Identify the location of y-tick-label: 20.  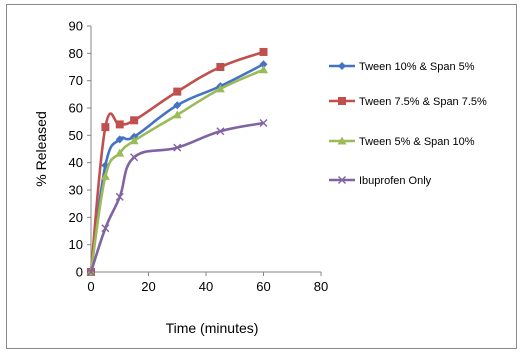
(76, 217).